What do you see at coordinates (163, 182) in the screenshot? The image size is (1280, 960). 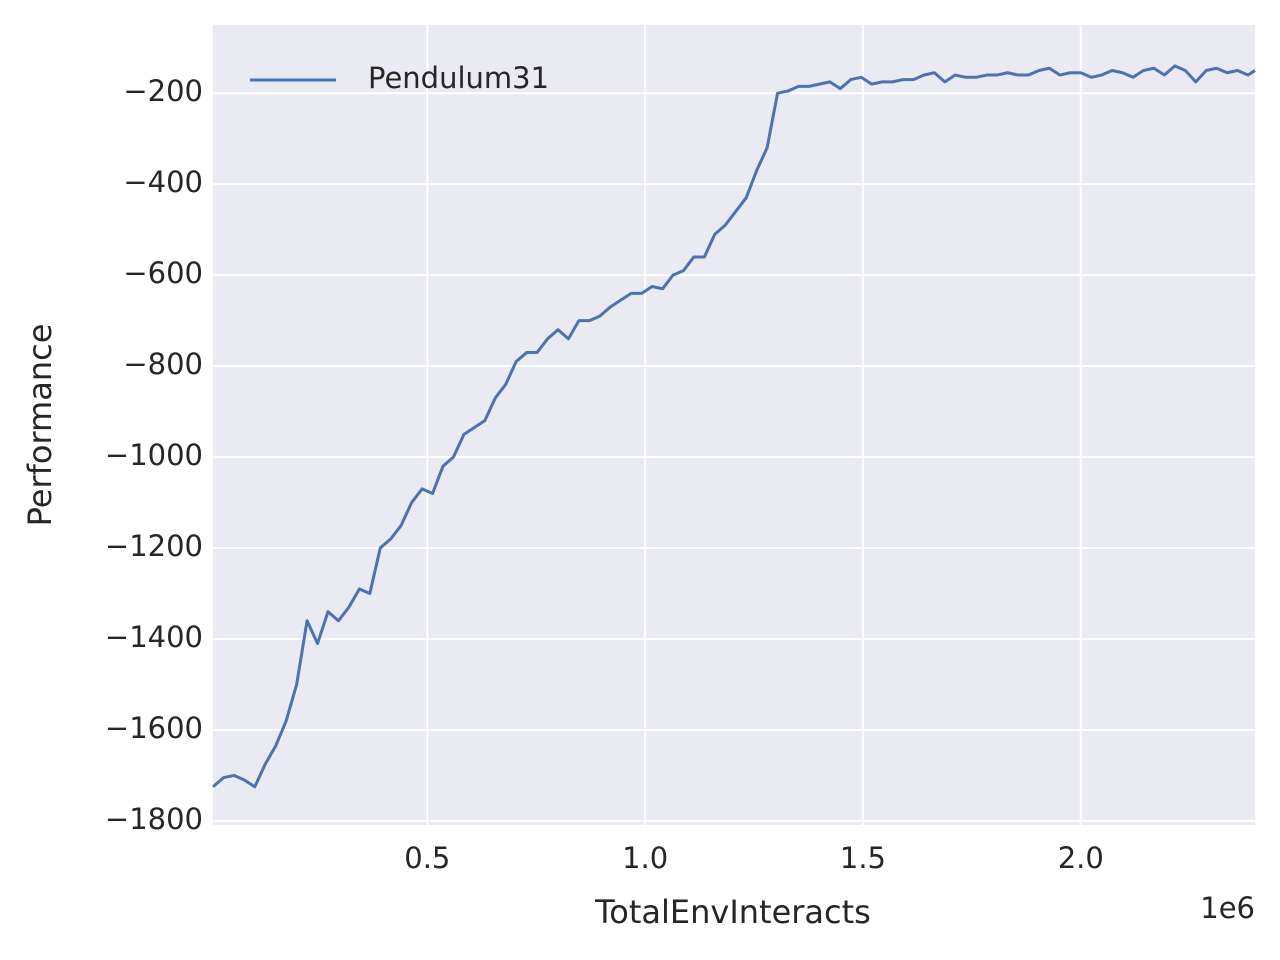 I see `y-tick-label: −400` at bounding box center [163, 182].